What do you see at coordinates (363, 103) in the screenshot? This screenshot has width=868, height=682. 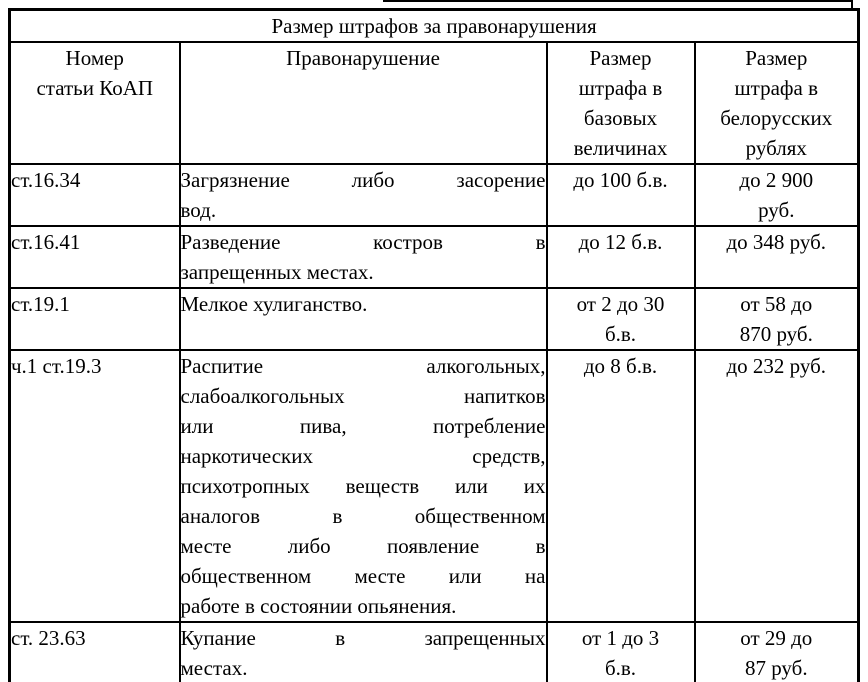 I see `header-violation: Правонарушение` at bounding box center [363, 103].